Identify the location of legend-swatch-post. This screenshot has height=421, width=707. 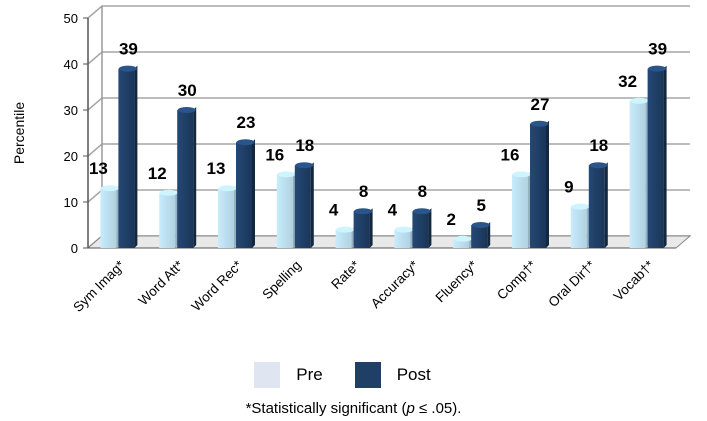
(367, 375).